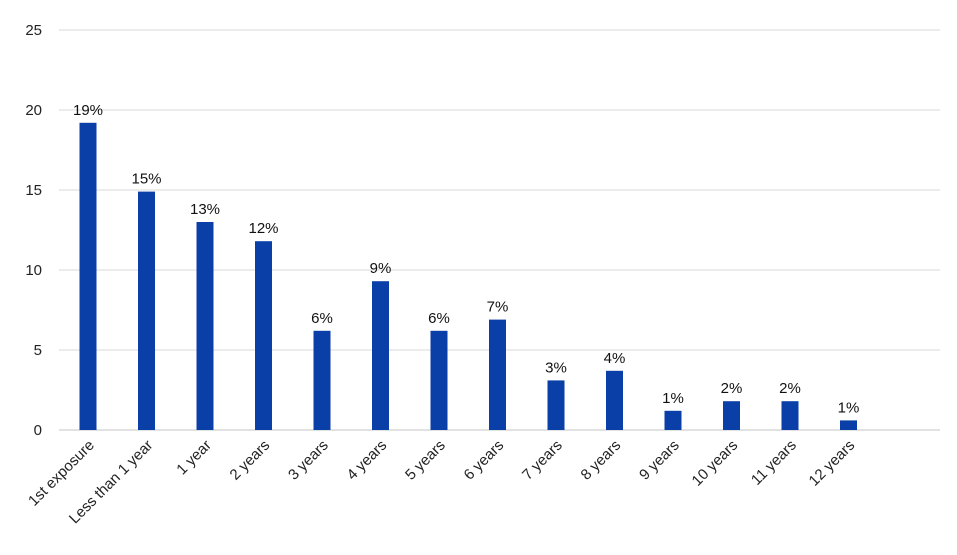 Image resolution: width=957 pixels, height=555 pixels. What do you see at coordinates (615, 358) in the screenshot?
I see `data-label: 4%` at bounding box center [615, 358].